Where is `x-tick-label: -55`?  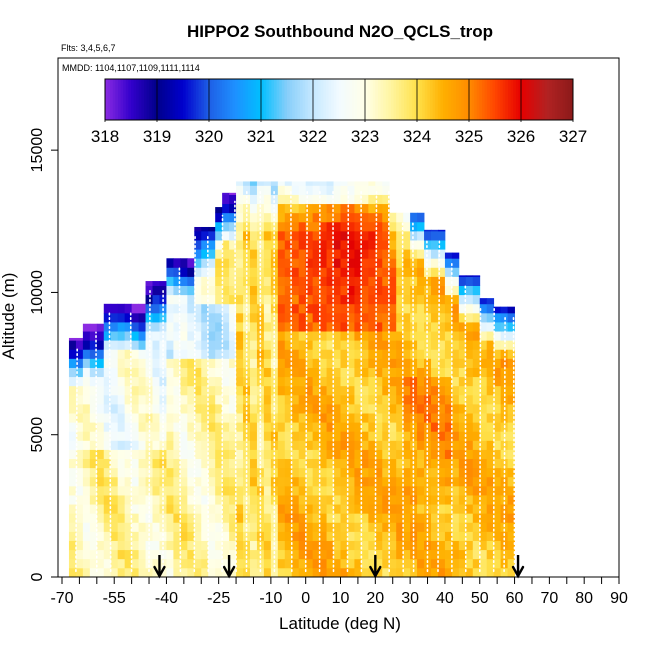 x-tick-label: -55 is located at coordinates (114, 598).